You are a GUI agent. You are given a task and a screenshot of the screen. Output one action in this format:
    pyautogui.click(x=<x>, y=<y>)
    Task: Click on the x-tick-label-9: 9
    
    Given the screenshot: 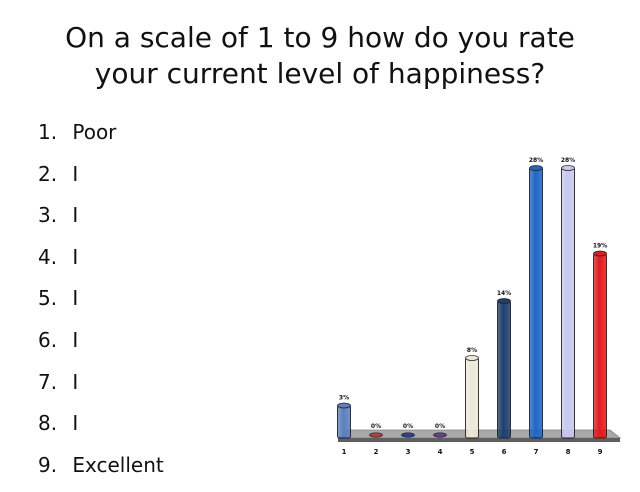 What is the action you would take?
    pyautogui.click(x=600, y=452)
    